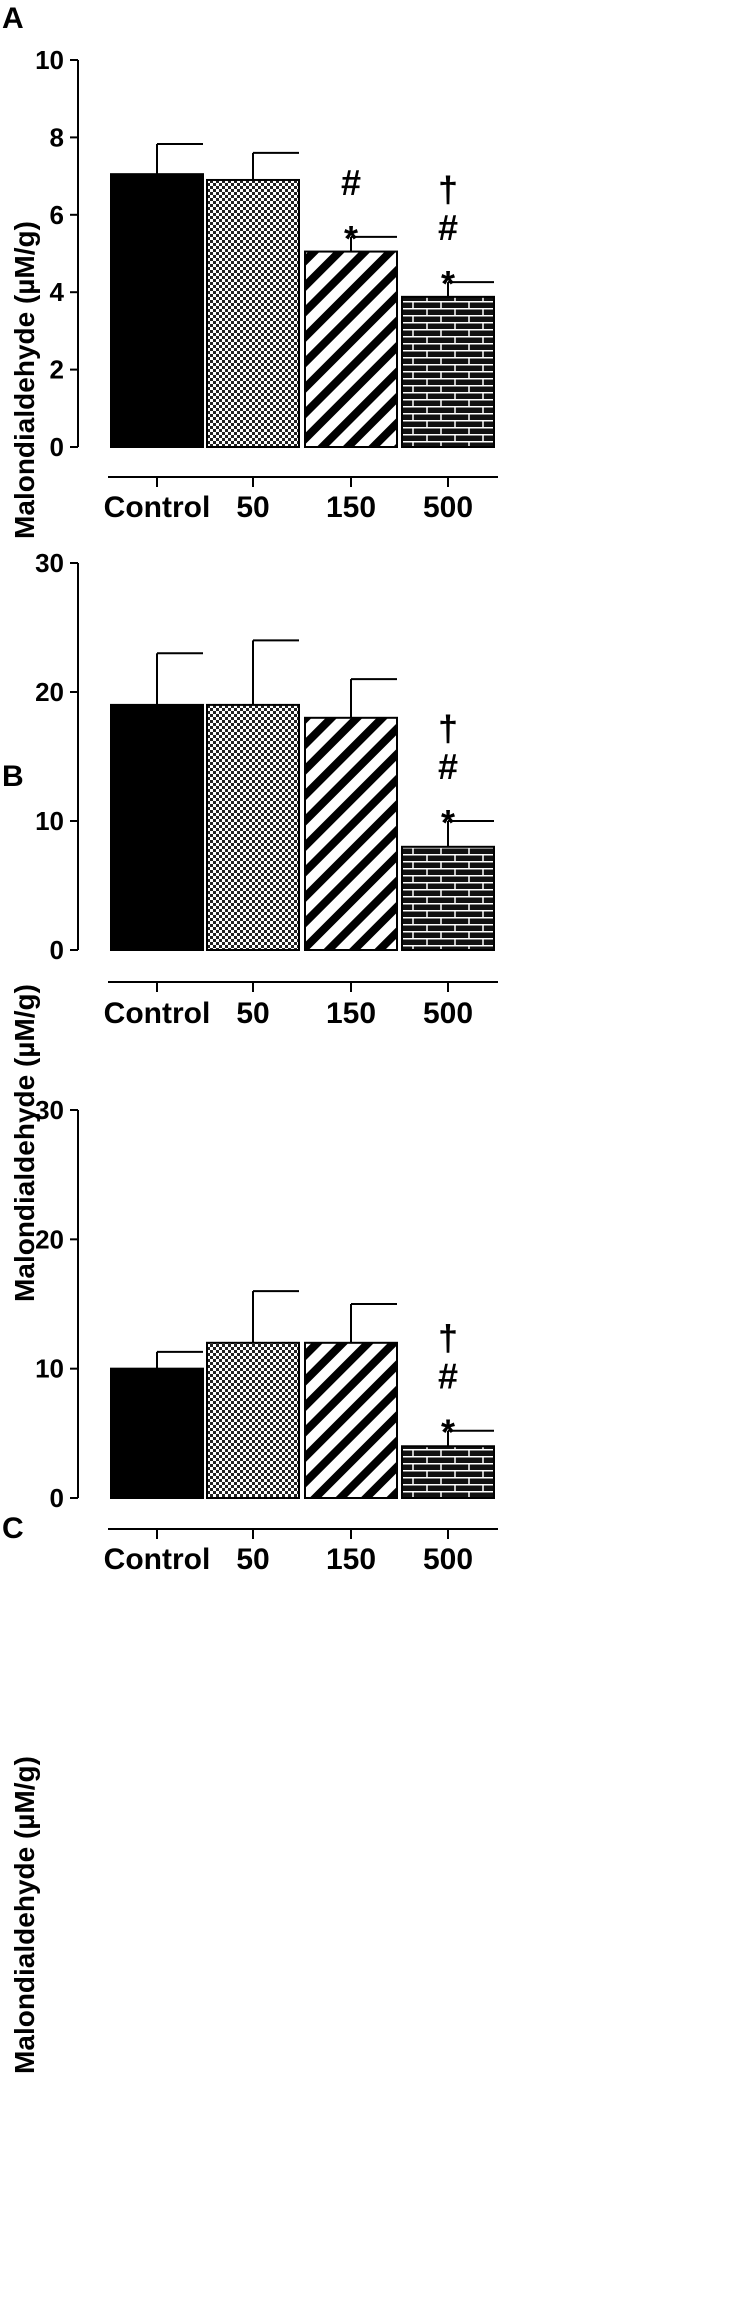 The width and height of the screenshot is (731, 2300). What do you see at coordinates (13, 18) in the screenshot?
I see `panel-label-a: A` at bounding box center [13, 18].